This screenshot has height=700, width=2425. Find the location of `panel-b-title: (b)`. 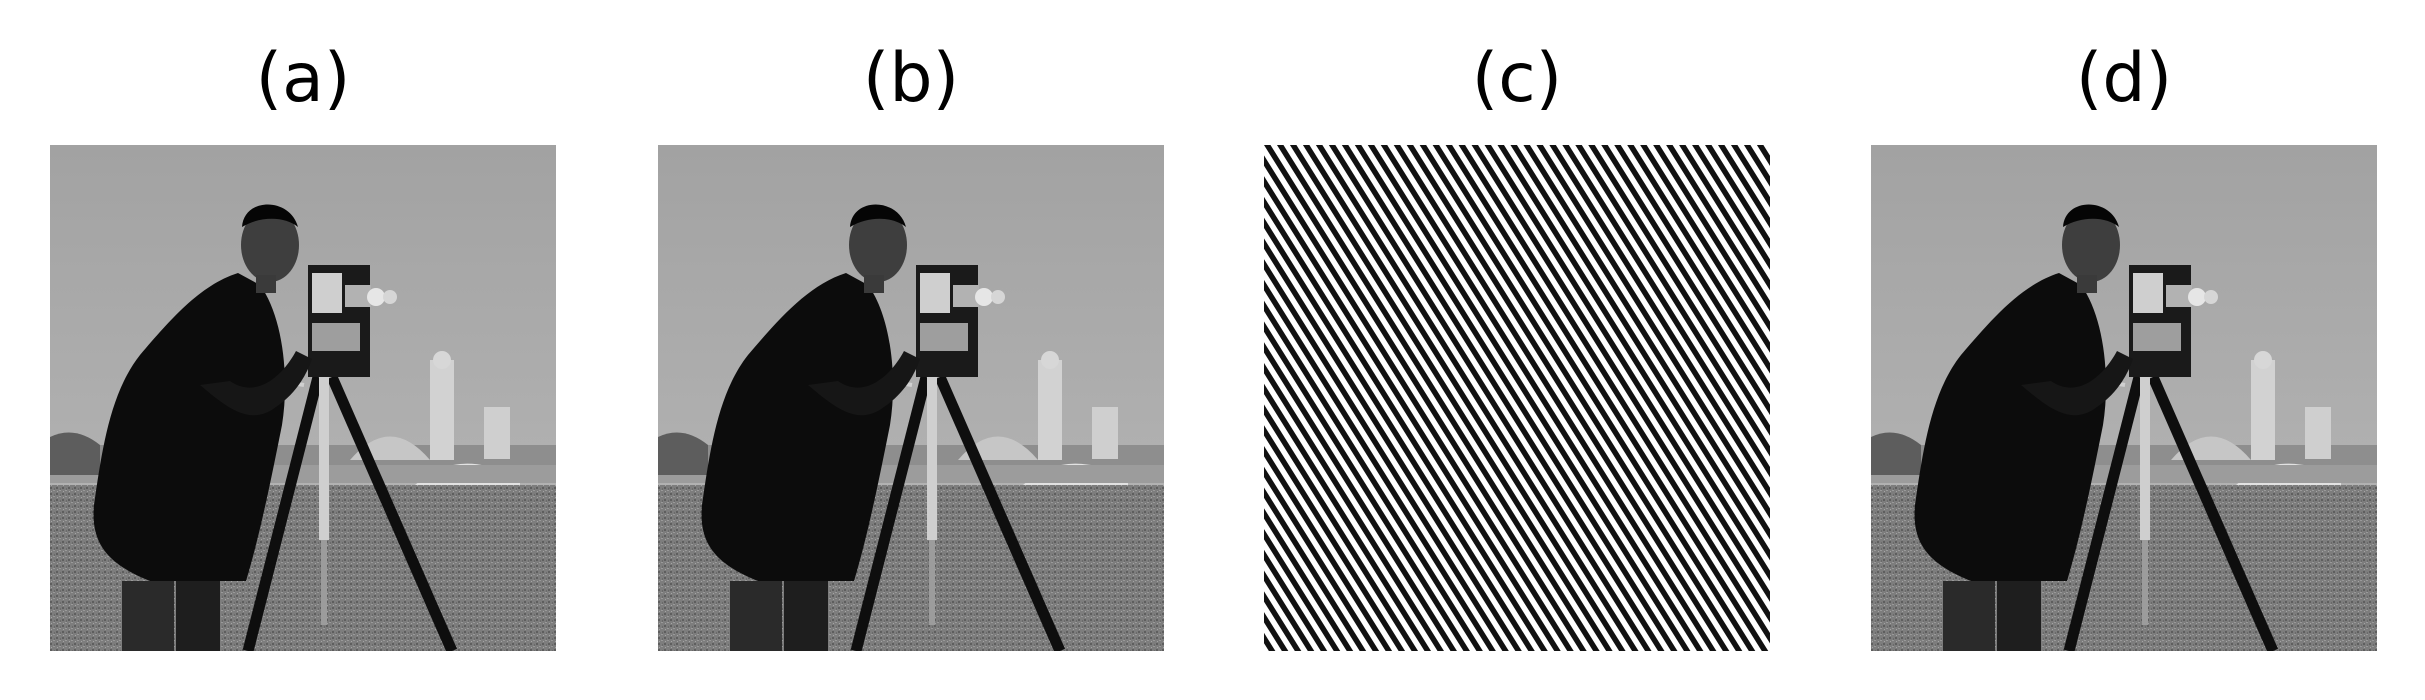

panel-b-title: (b) is located at coordinates (911, 78).